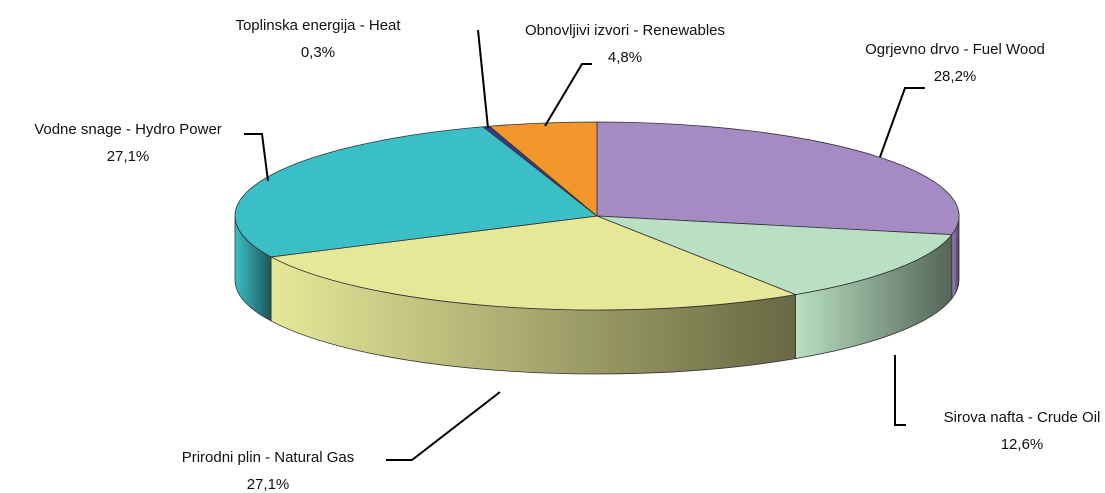  What do you see at coordinates (625, 57) in the screenshot?
I see `value-label: 4,8%` at bounding box center [625, 57].